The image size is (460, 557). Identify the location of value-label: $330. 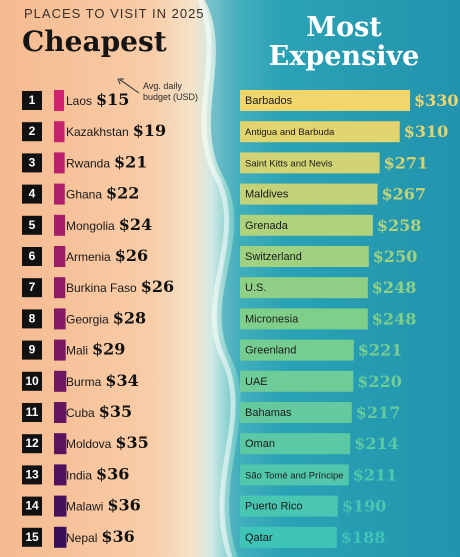
(436, 100).